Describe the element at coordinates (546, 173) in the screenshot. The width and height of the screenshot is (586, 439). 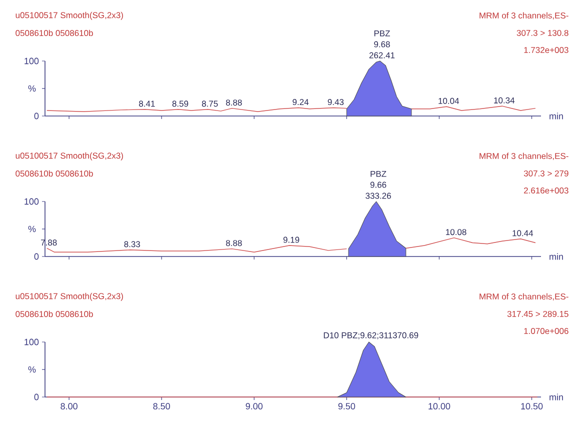
I see `text: 307.3 > 279` at that location.